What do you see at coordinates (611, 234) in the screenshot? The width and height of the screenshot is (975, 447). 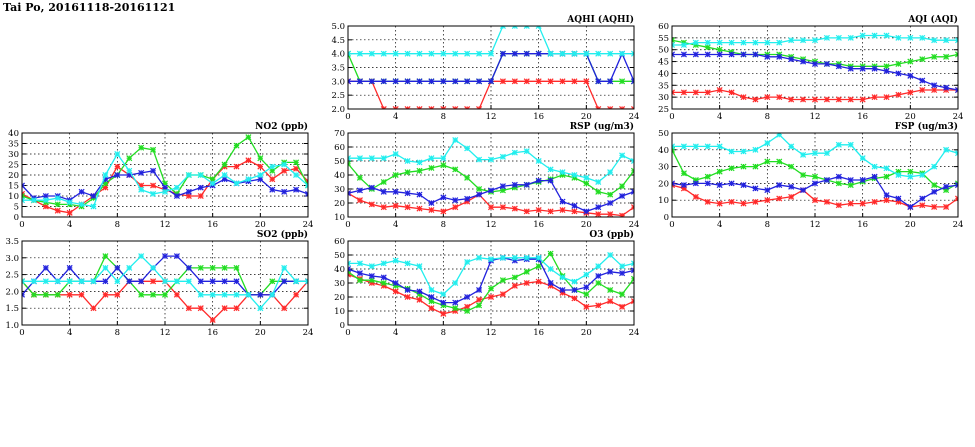 I see `chart-title: O3 (ppb)` at bounding box center [611, 234].